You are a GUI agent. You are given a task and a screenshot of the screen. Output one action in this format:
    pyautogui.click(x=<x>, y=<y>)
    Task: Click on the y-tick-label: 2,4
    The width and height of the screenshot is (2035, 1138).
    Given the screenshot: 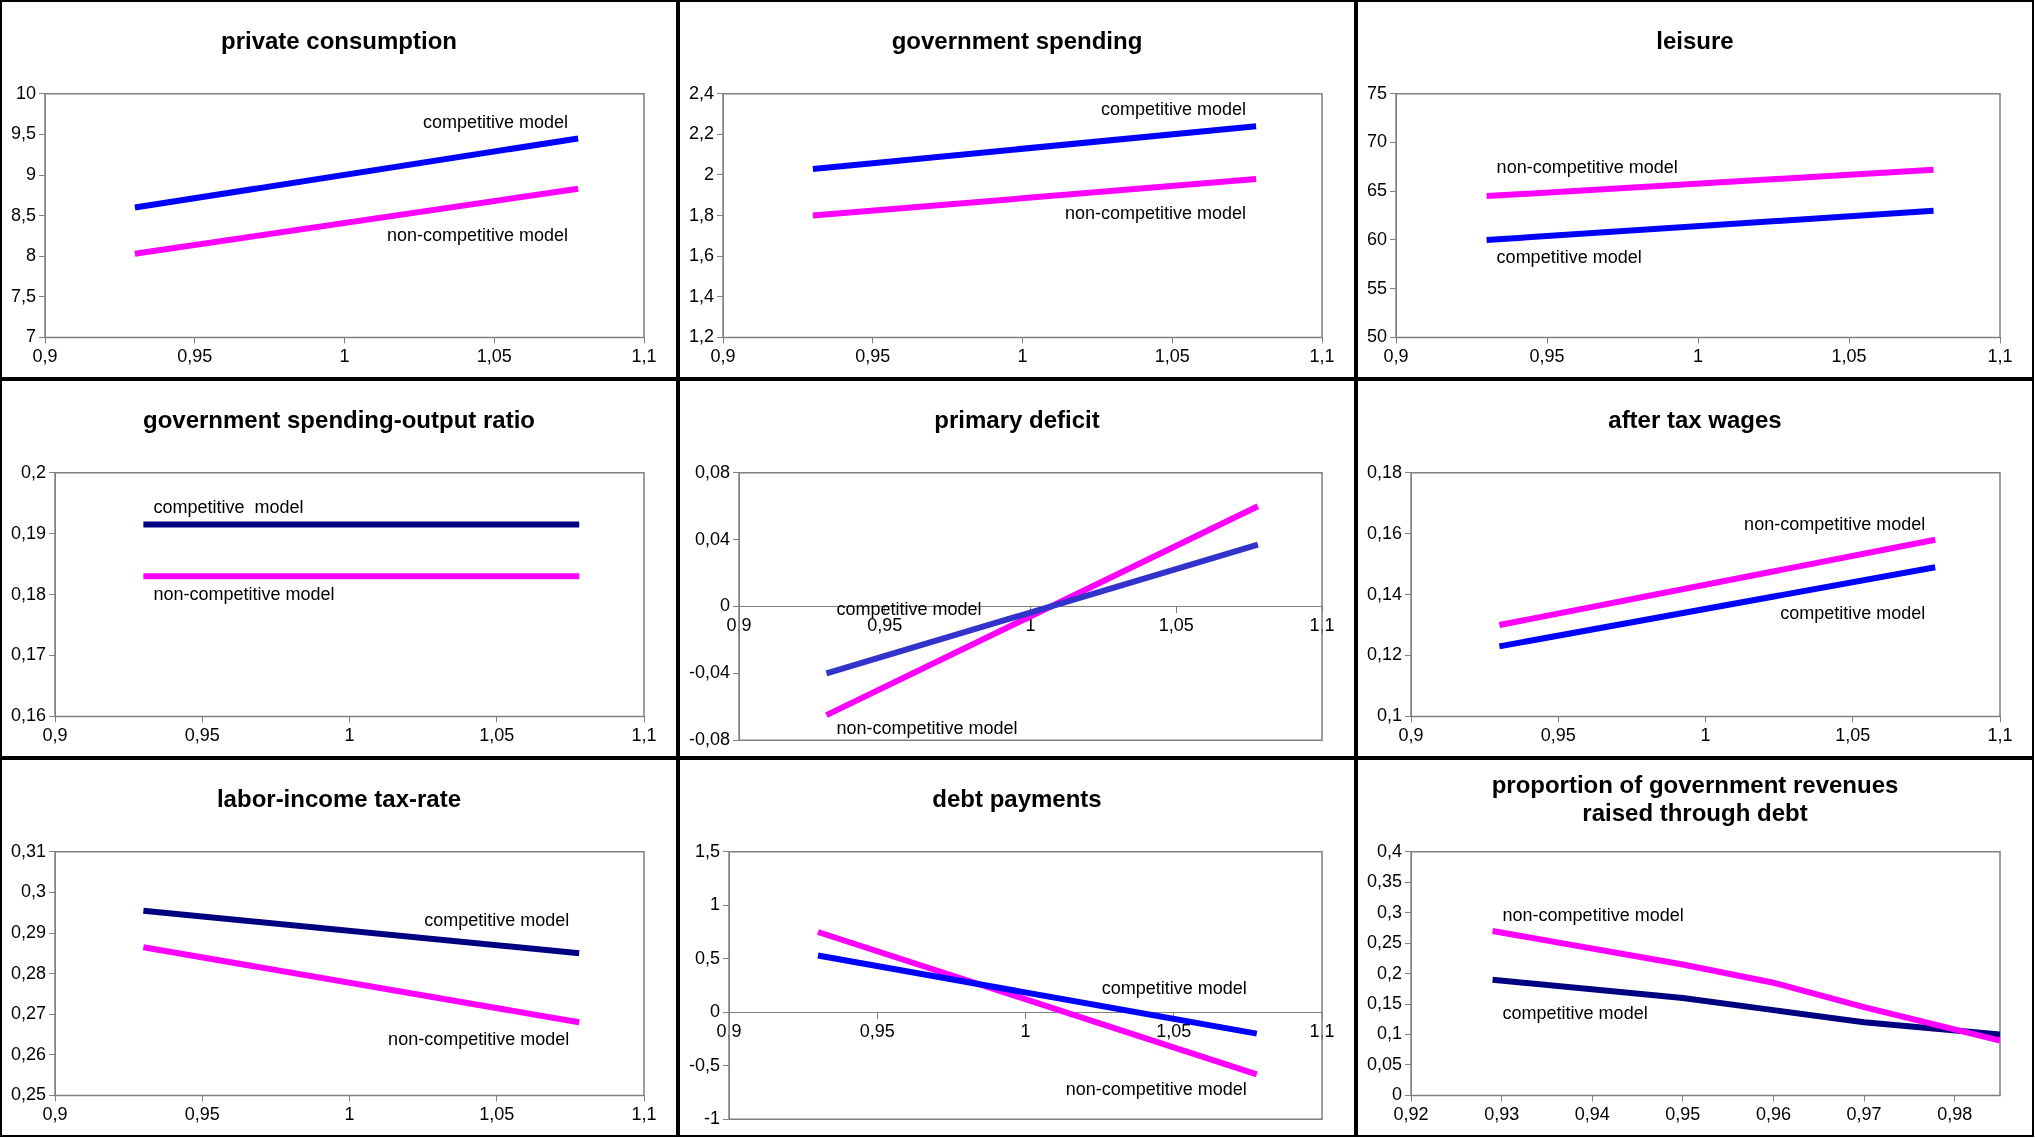 What is the action you would take?
    pyautogui.click(x=701, y=92)
    